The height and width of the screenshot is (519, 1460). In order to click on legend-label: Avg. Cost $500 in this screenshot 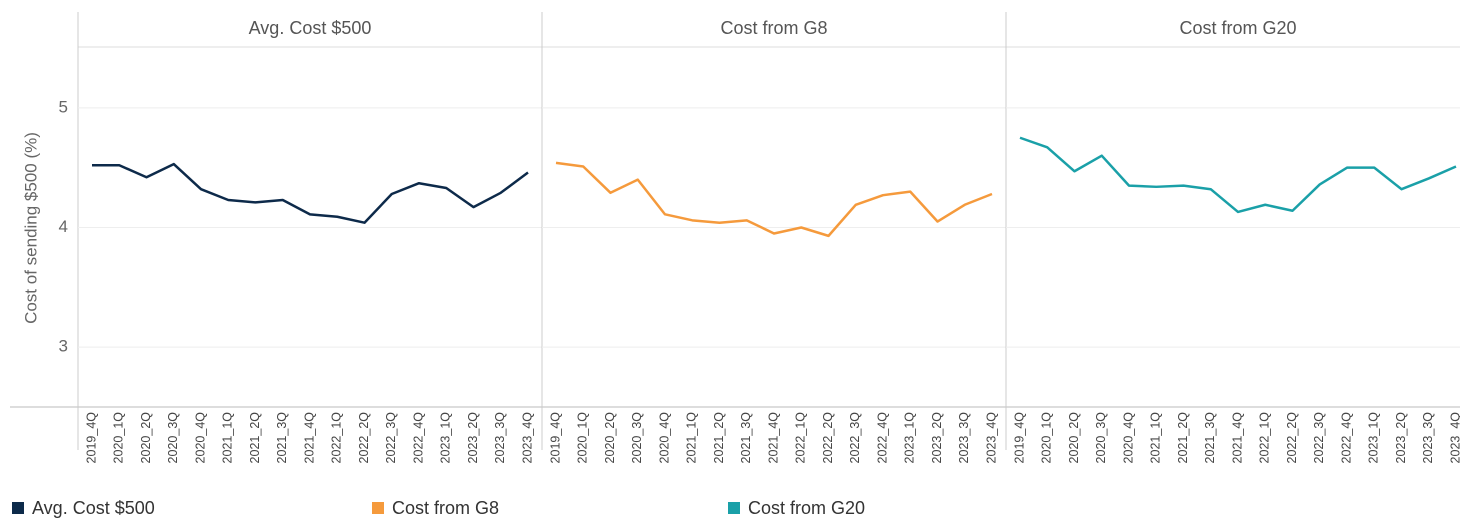, I will do `click(93, 508)`.